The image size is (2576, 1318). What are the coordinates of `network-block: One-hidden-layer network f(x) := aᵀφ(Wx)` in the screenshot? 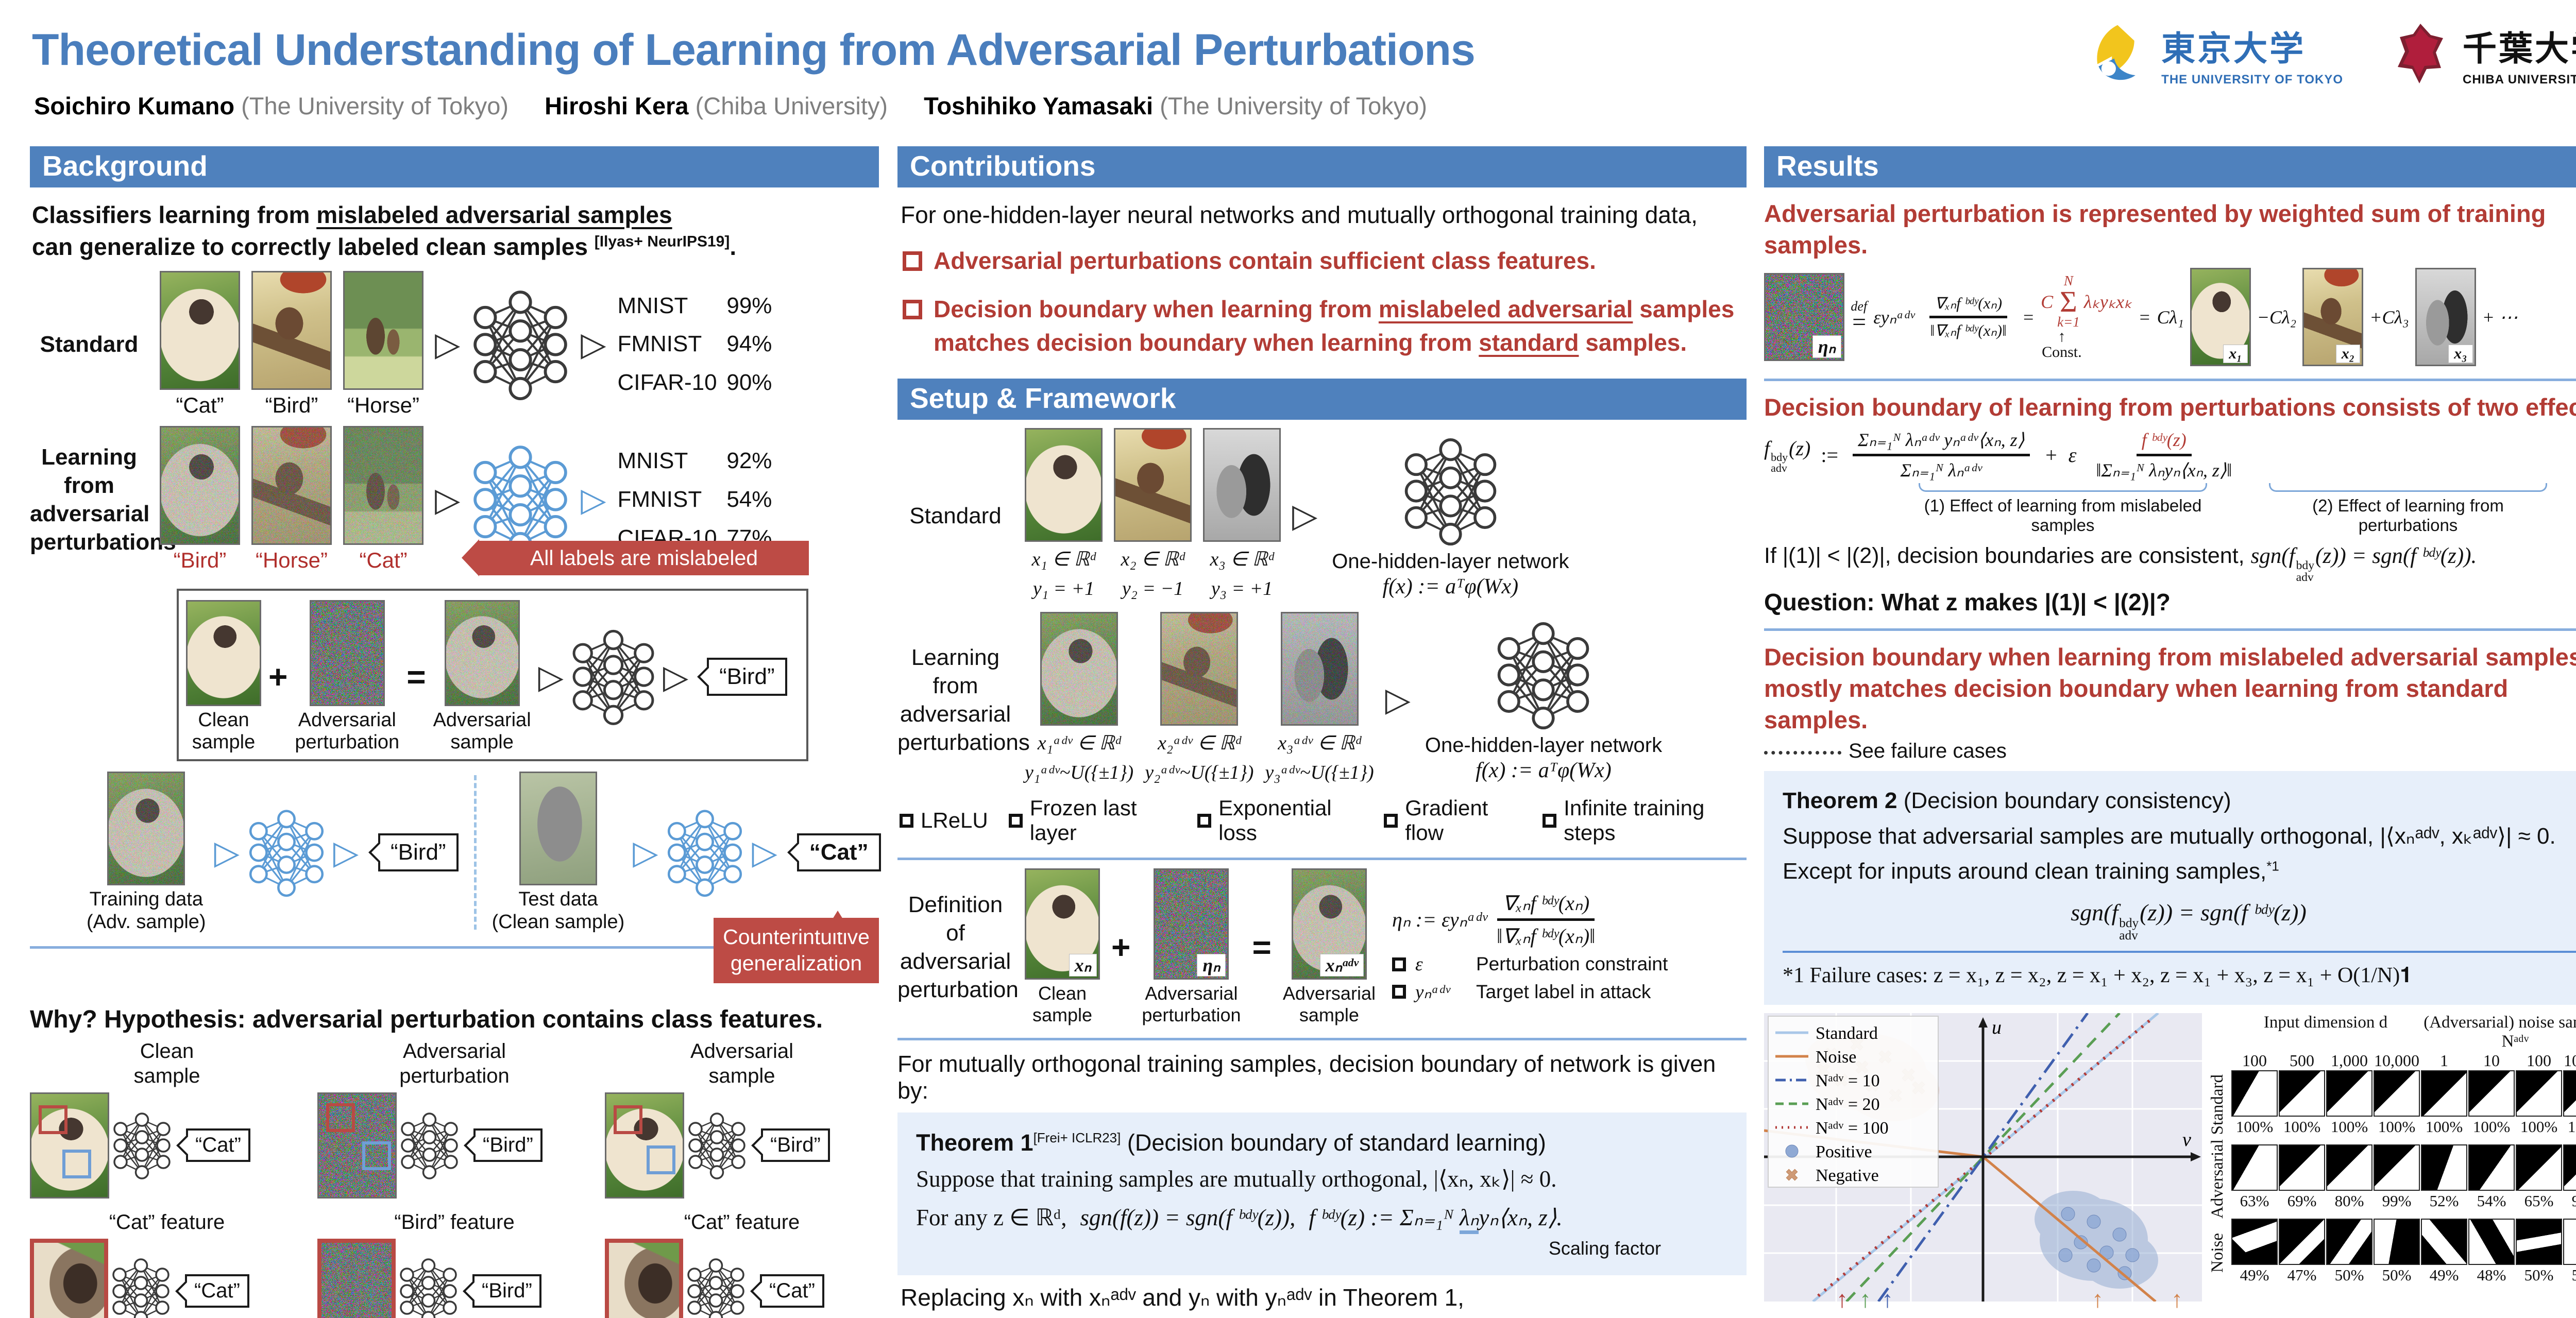 It's located at (1451, 516).